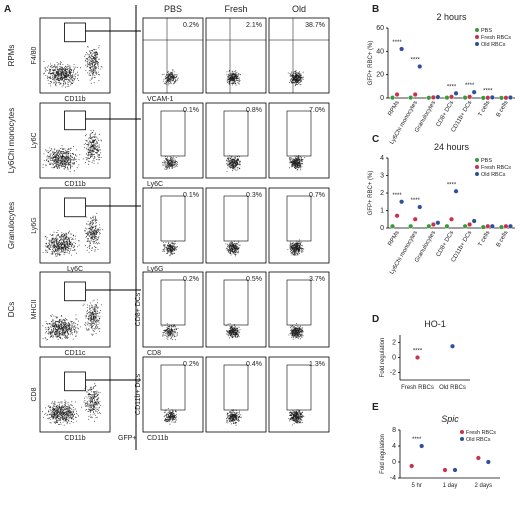 The image size is (520, 506). Describe the element at coordinates (34, 394) in the screenshot. I see `gate-y-label: CD8` at that location.